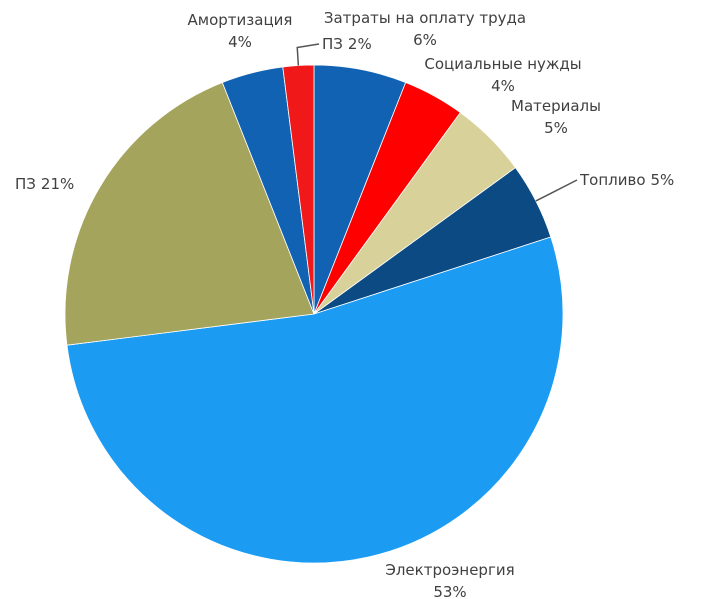  What do you see at coordinates (502, 64) in the screenshot?
I see `slice-label-name: Социальные нужды` at bounding box center [502, 64].